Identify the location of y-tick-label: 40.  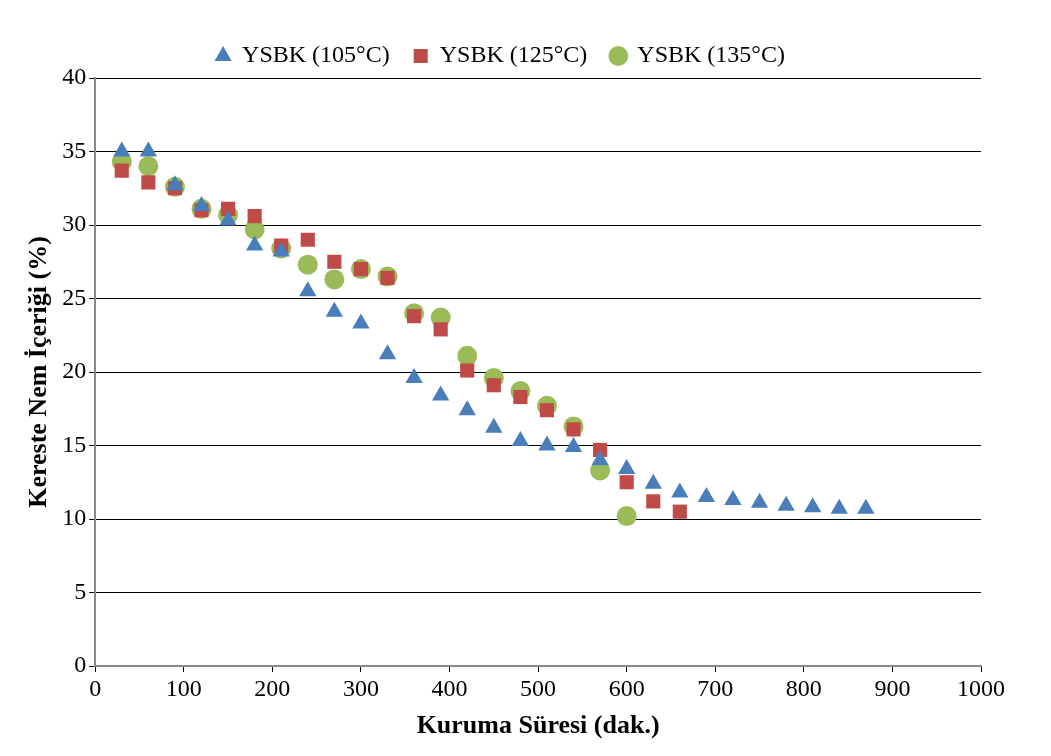
(74, 76).